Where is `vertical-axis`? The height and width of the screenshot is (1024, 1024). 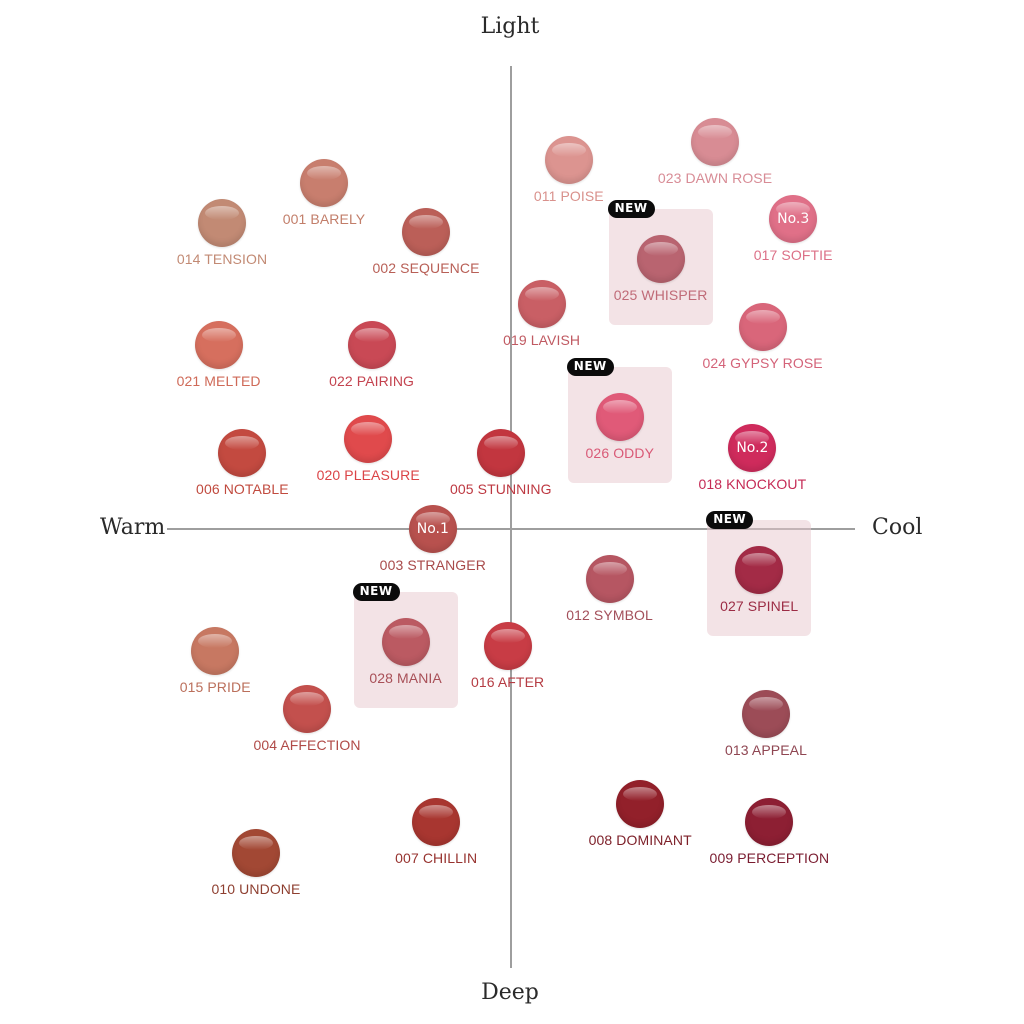
vertical-axis is located at coordinates (511, 517).